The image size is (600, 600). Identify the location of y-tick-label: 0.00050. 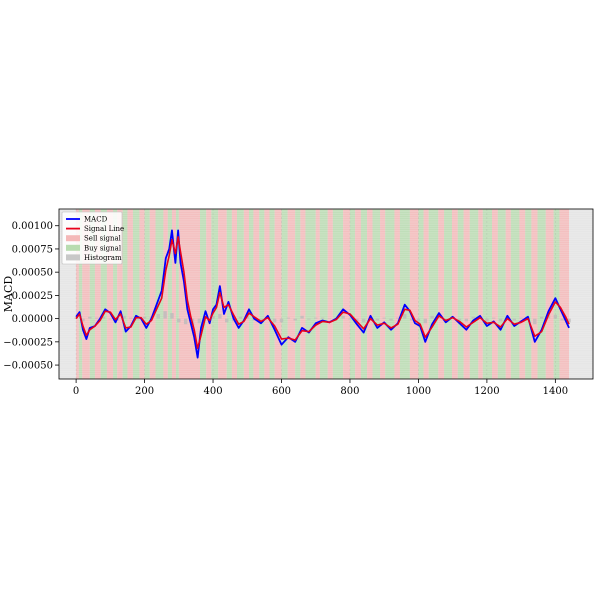
(32, 273).